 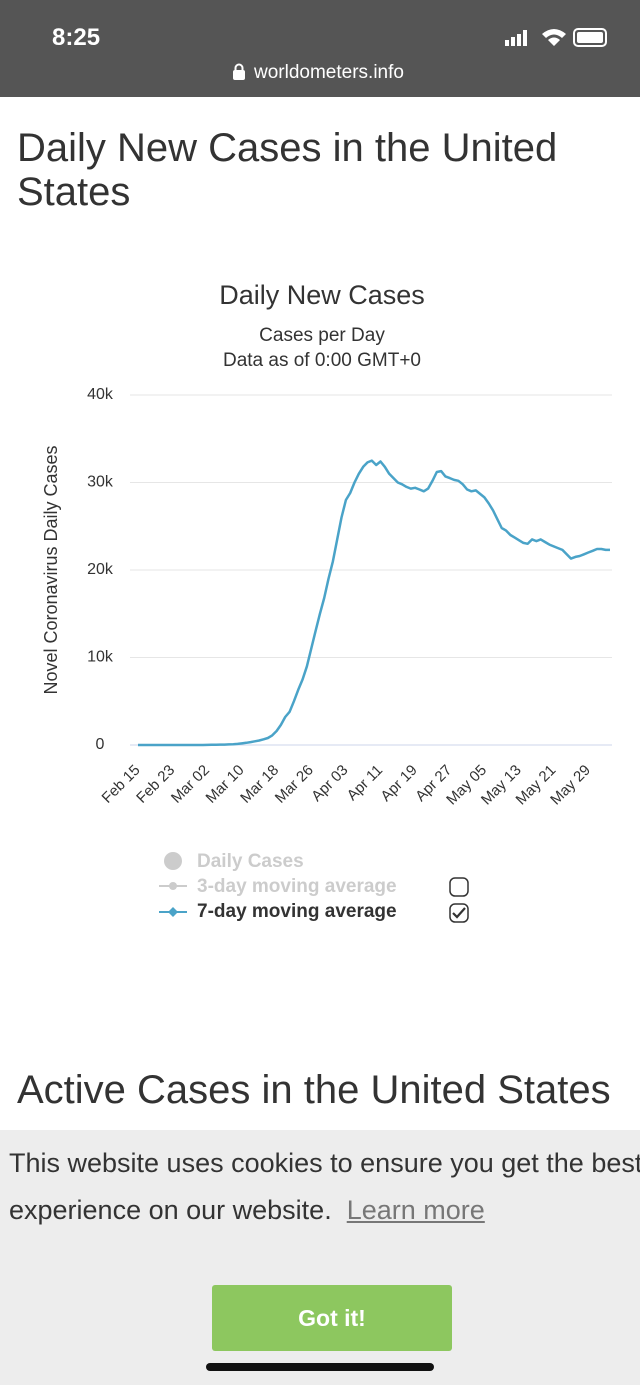 I want to click on x-tick-label: Feb 23, so click(x=155, y=784).